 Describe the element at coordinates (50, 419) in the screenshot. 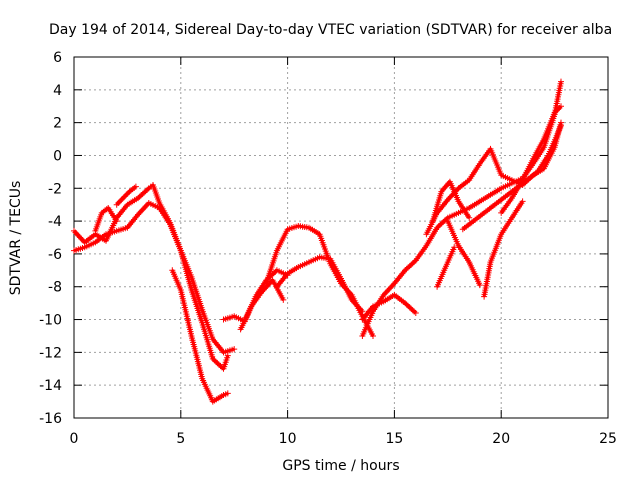

I see `y-tick-label: -16` at that location.